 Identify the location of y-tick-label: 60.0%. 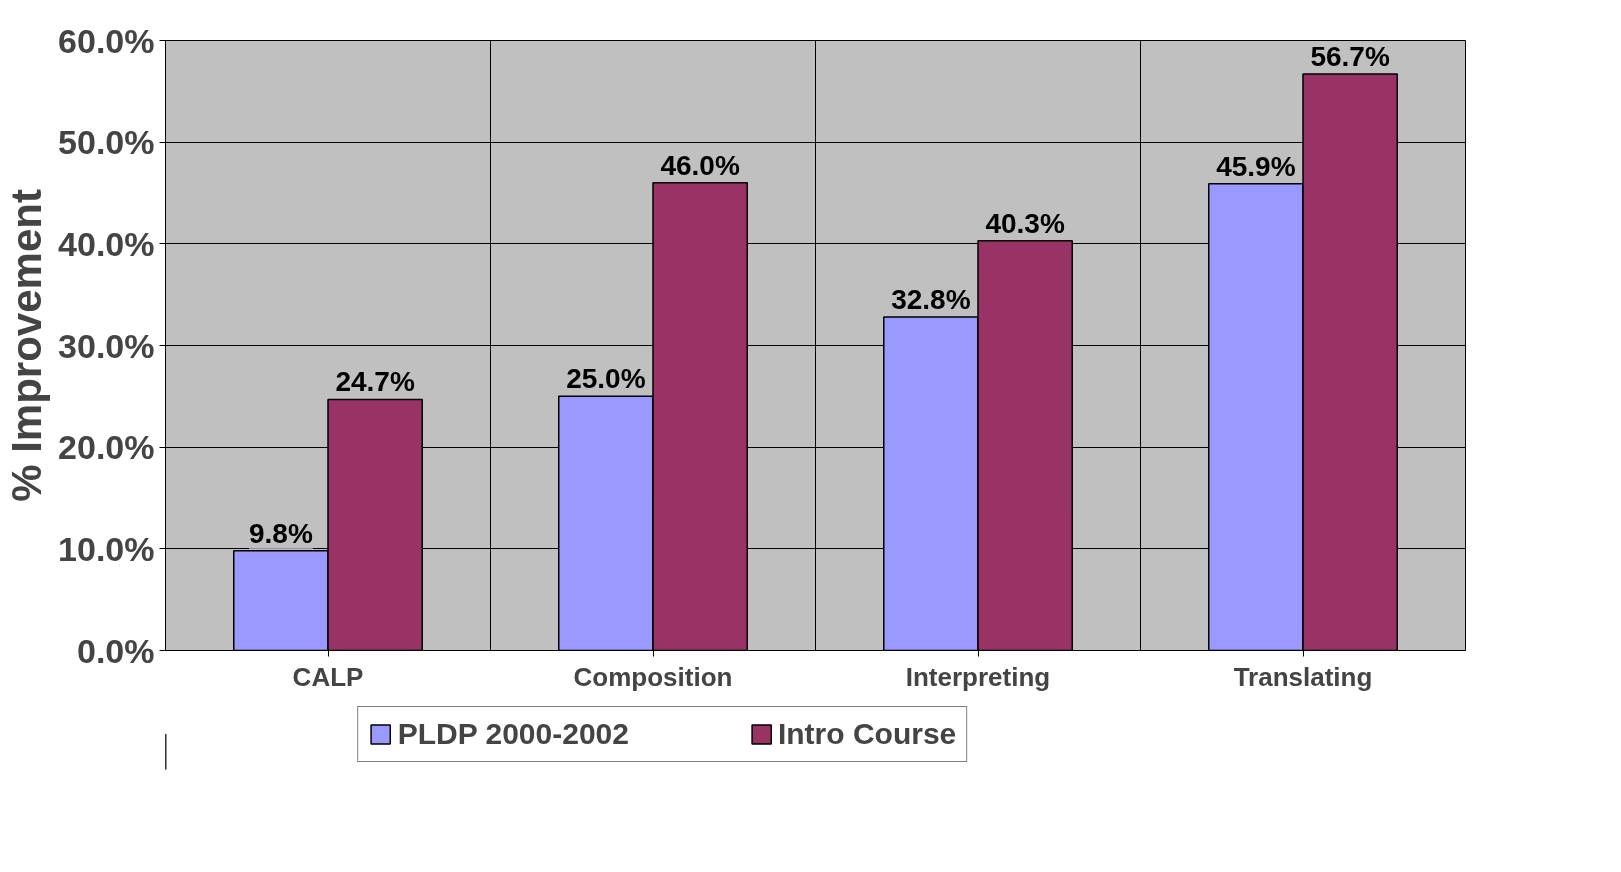
(106, 40).